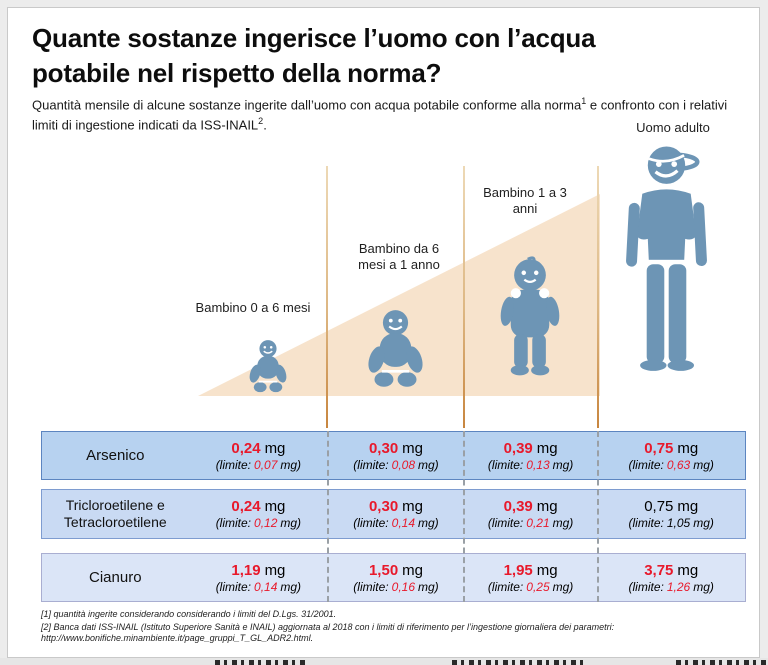 The width and height of the screenshot is (768, 665). What do you see at coordinates (525, 200) in the screenshot?
I see `age-group-label-child-1-3: Bambino 1 a 3 anni` at bounding box center [525, 200].